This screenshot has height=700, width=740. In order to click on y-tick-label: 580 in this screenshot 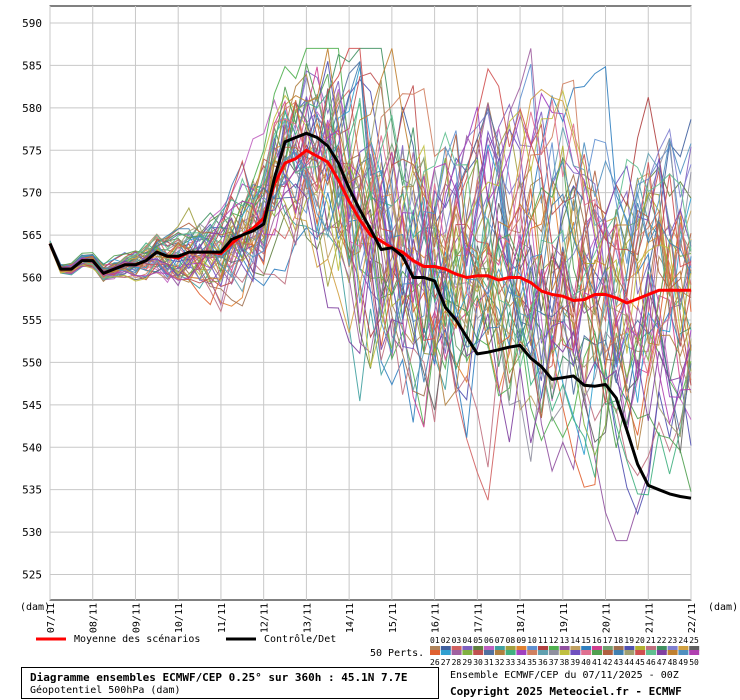, I will do `click(32, 108)`.